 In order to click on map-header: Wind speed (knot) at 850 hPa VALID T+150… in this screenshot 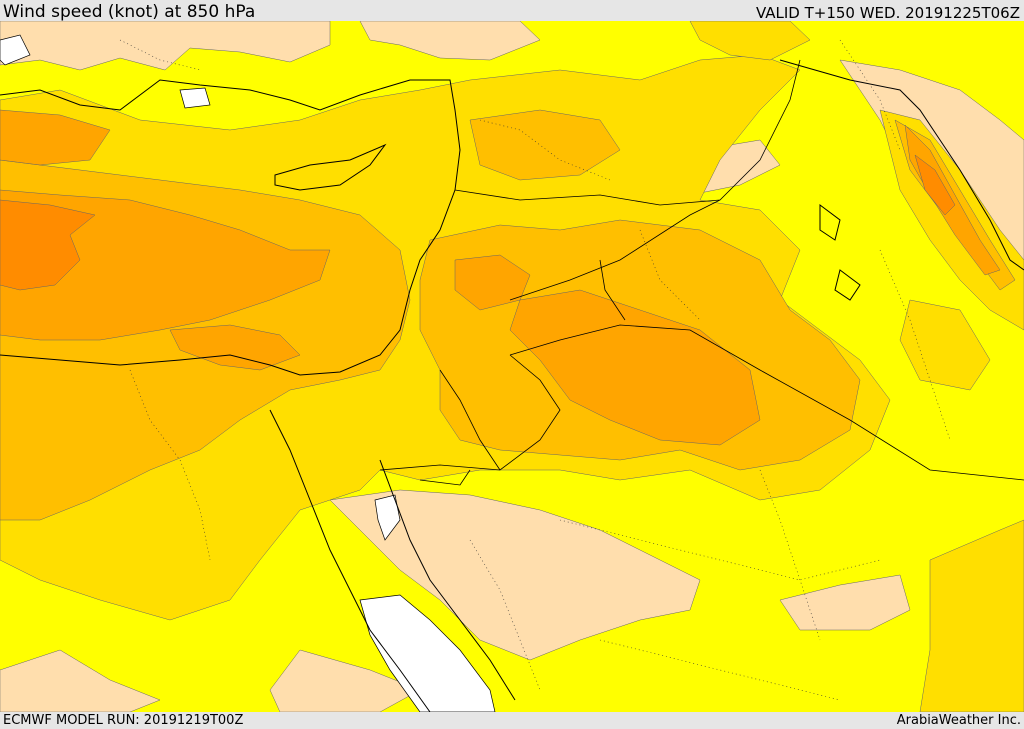, I will do `click(512, 11)`.